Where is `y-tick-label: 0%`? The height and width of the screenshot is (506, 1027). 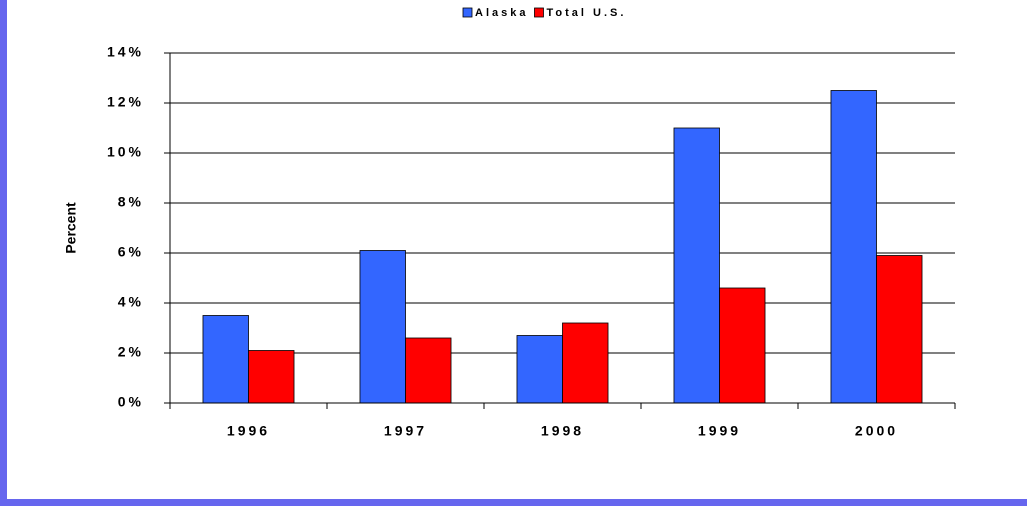 y-tick-label: 0% is located at coordinates (131, 402).